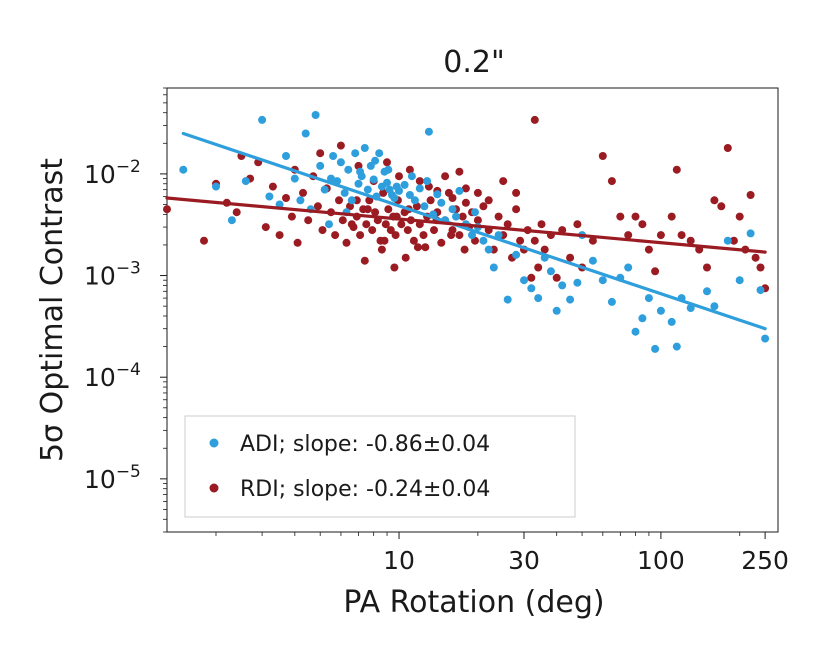 Image resolution: width=830 pixels, height=664 pixels. Describe the element at coordinates (380, 466) in the screenshot. I see `legend-box` at that location.